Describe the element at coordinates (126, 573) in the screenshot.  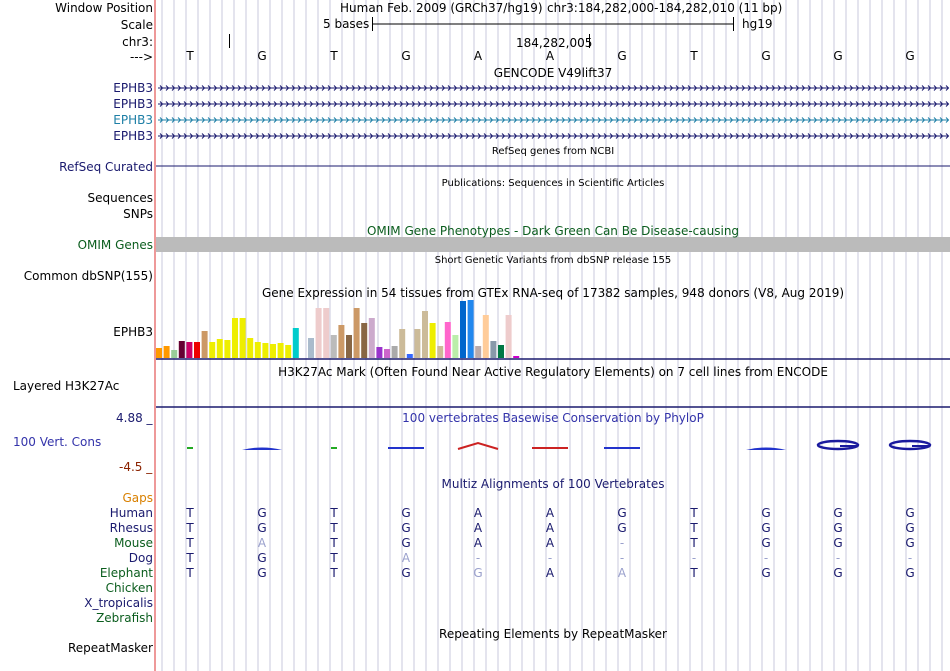
I see `multiz-species-label: Elephant` at that location.